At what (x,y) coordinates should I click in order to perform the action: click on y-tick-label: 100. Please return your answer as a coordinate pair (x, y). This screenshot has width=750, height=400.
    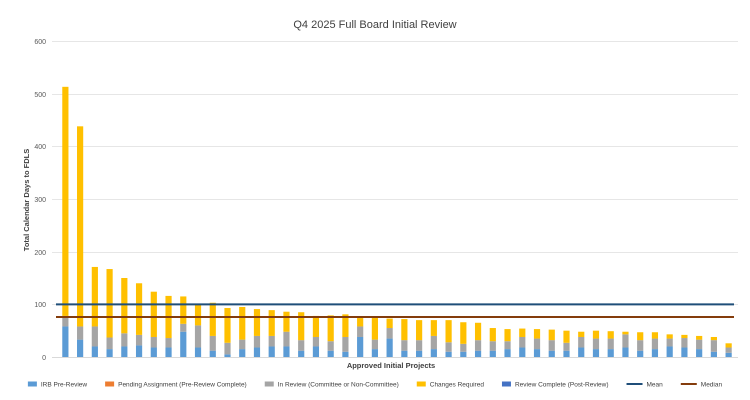
    Looking at the image, I should click on (40, 305).